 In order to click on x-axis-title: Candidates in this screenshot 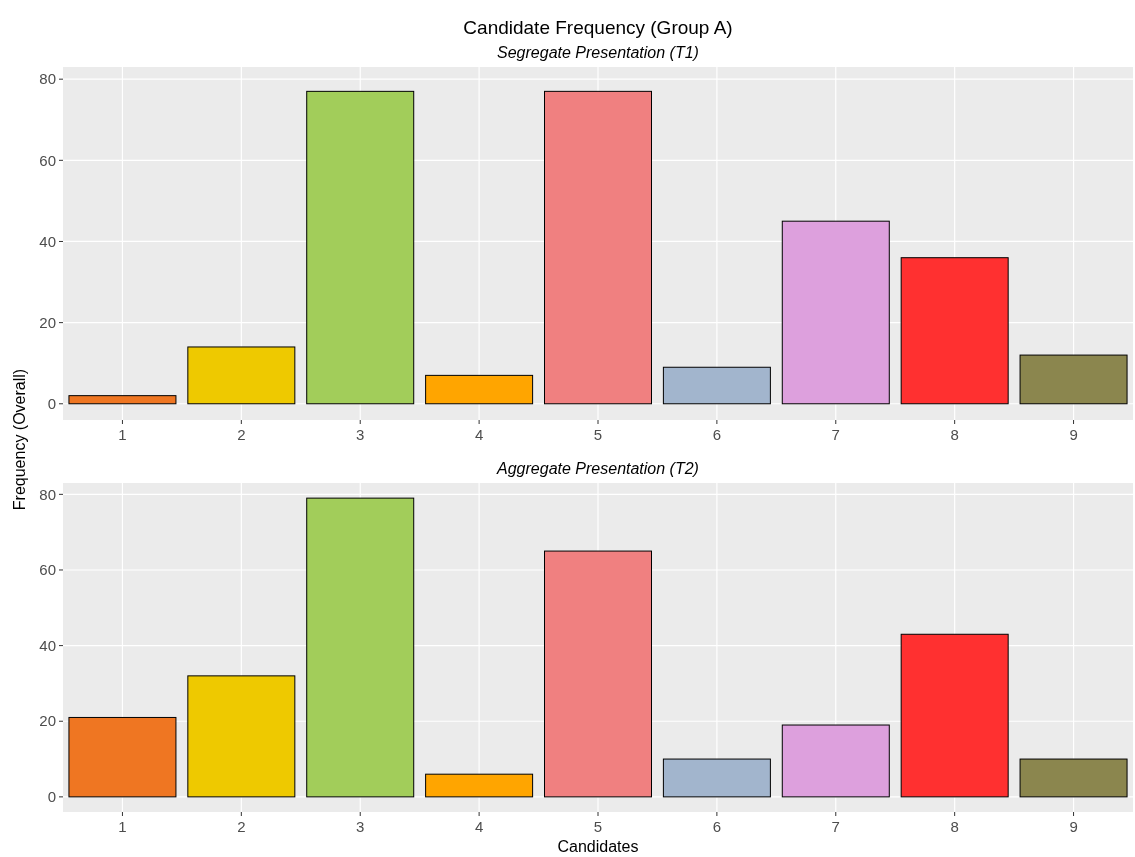, I will do `click(598, 846)`.